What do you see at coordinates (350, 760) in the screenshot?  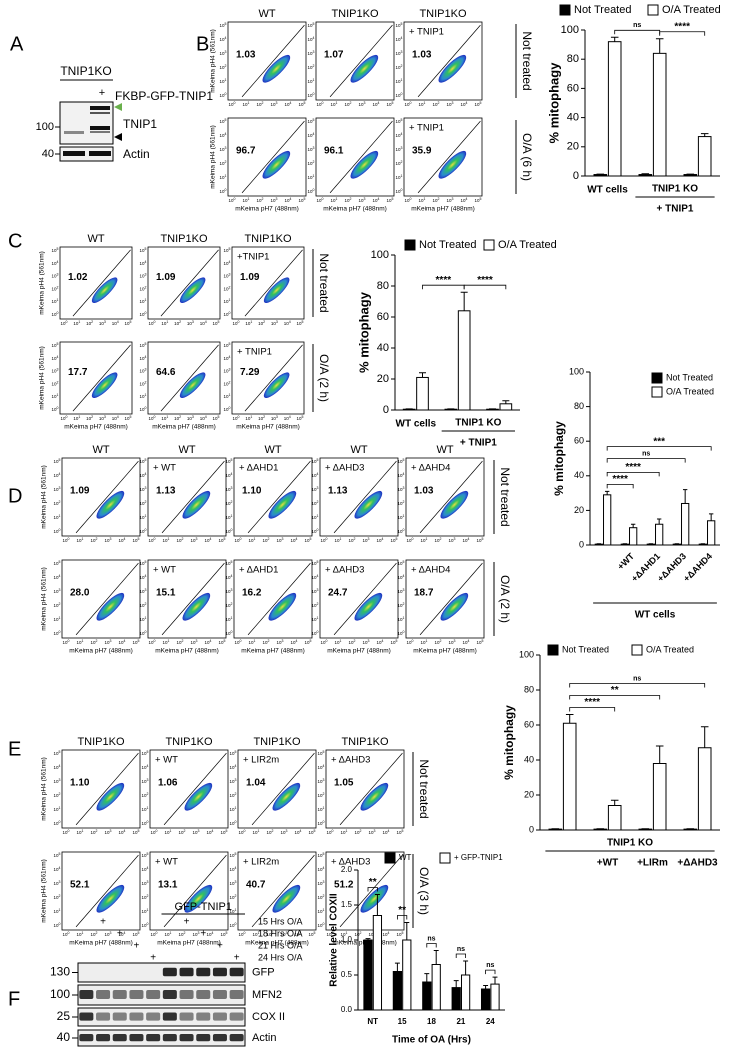 I see `condition-inset: + ΔAHD3` at bounding box center [350, 760].